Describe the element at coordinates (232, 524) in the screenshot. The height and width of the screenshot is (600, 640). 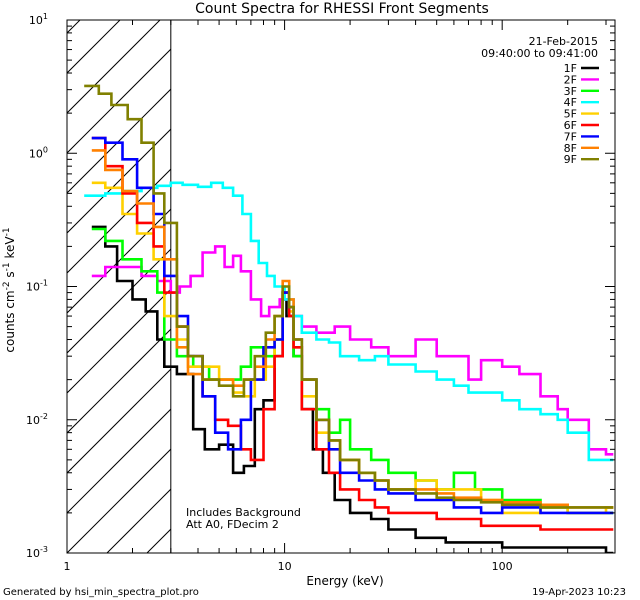
I see `annotation-attenuator: Att A0, FDecim 2` at that location.